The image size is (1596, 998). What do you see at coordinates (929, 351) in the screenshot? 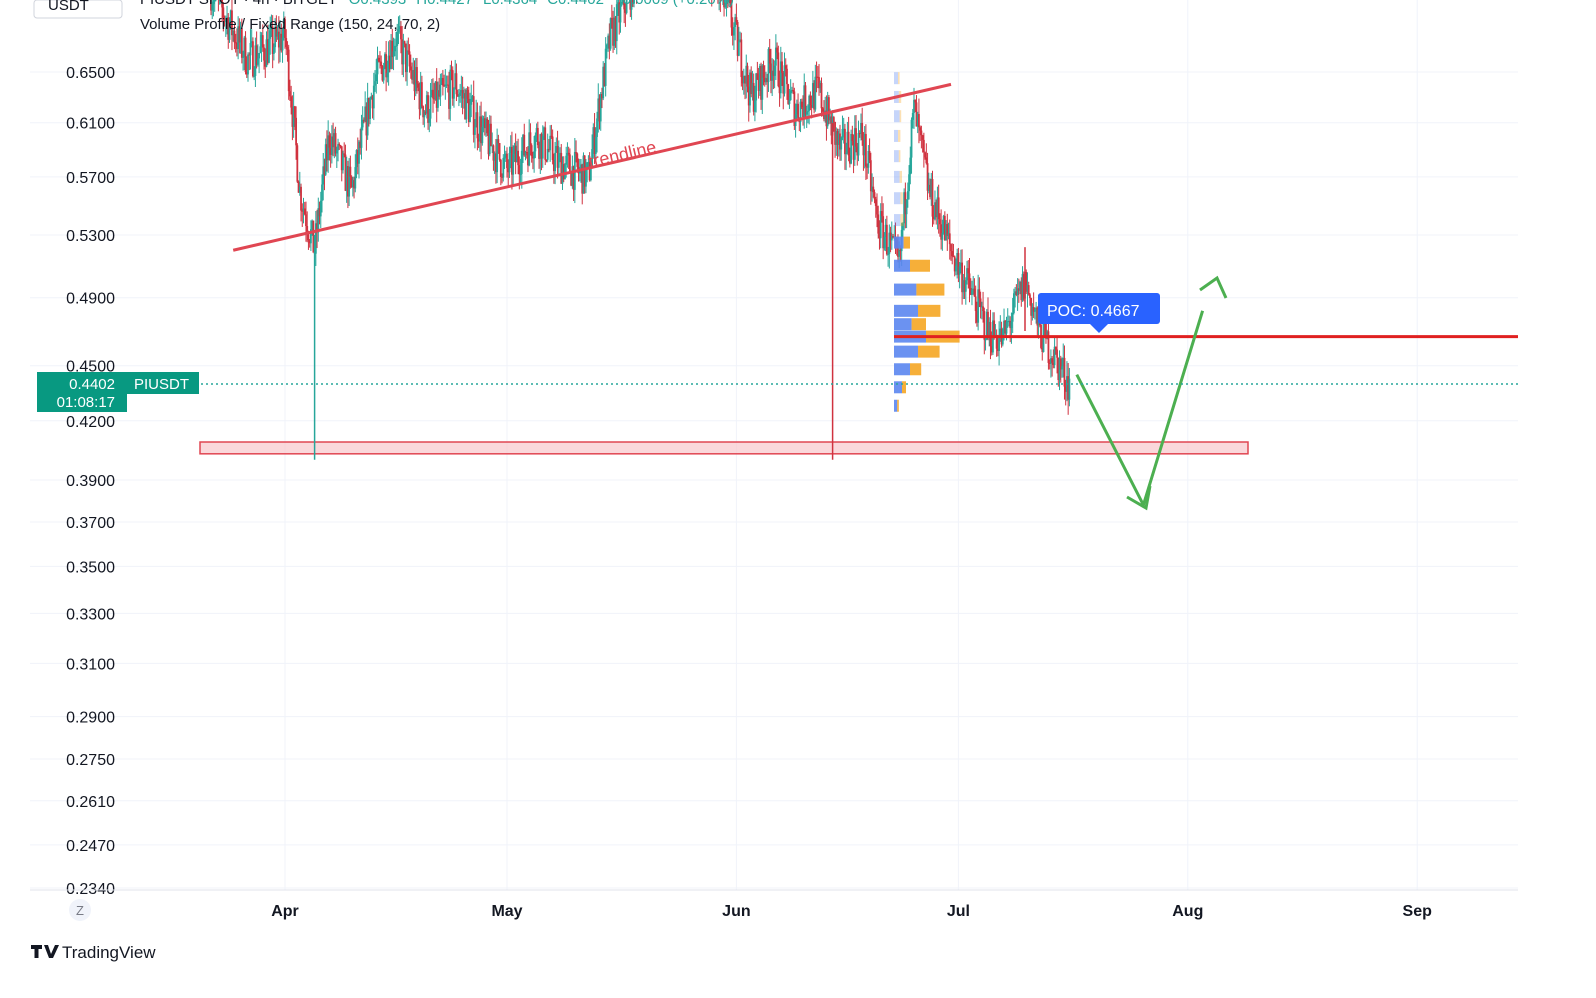
I see `profile-bar-down` at bounding box center [929, 351].